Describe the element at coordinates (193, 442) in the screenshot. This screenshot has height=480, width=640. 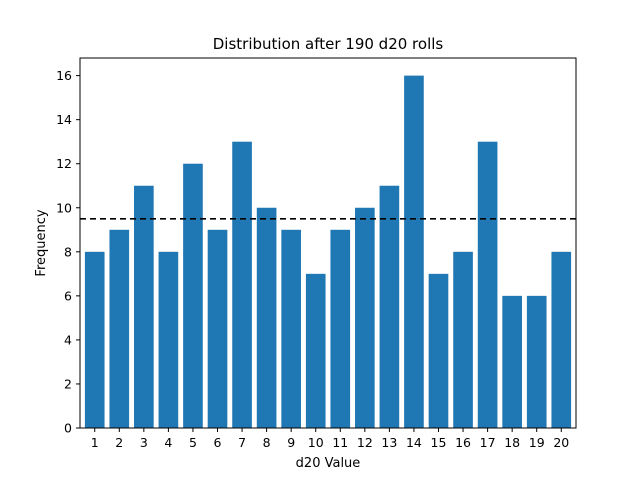
I see `x-tick-label: 5` at that location.